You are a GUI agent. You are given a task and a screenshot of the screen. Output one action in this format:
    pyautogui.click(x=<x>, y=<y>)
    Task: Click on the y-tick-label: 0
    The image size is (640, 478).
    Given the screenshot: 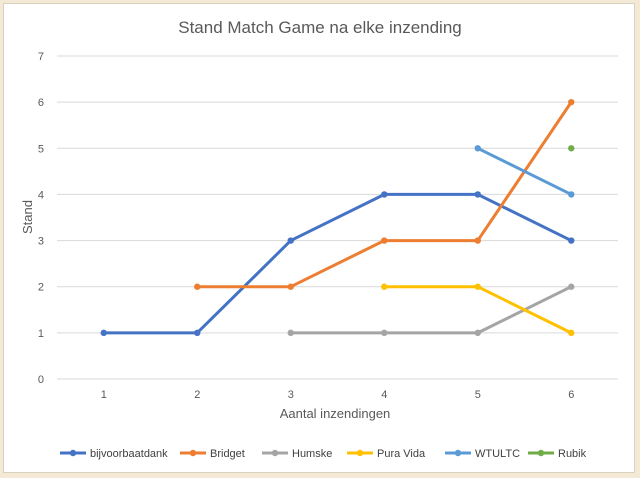 What is the action you would take?
    pyautogui.click(x=41, y=380)
    